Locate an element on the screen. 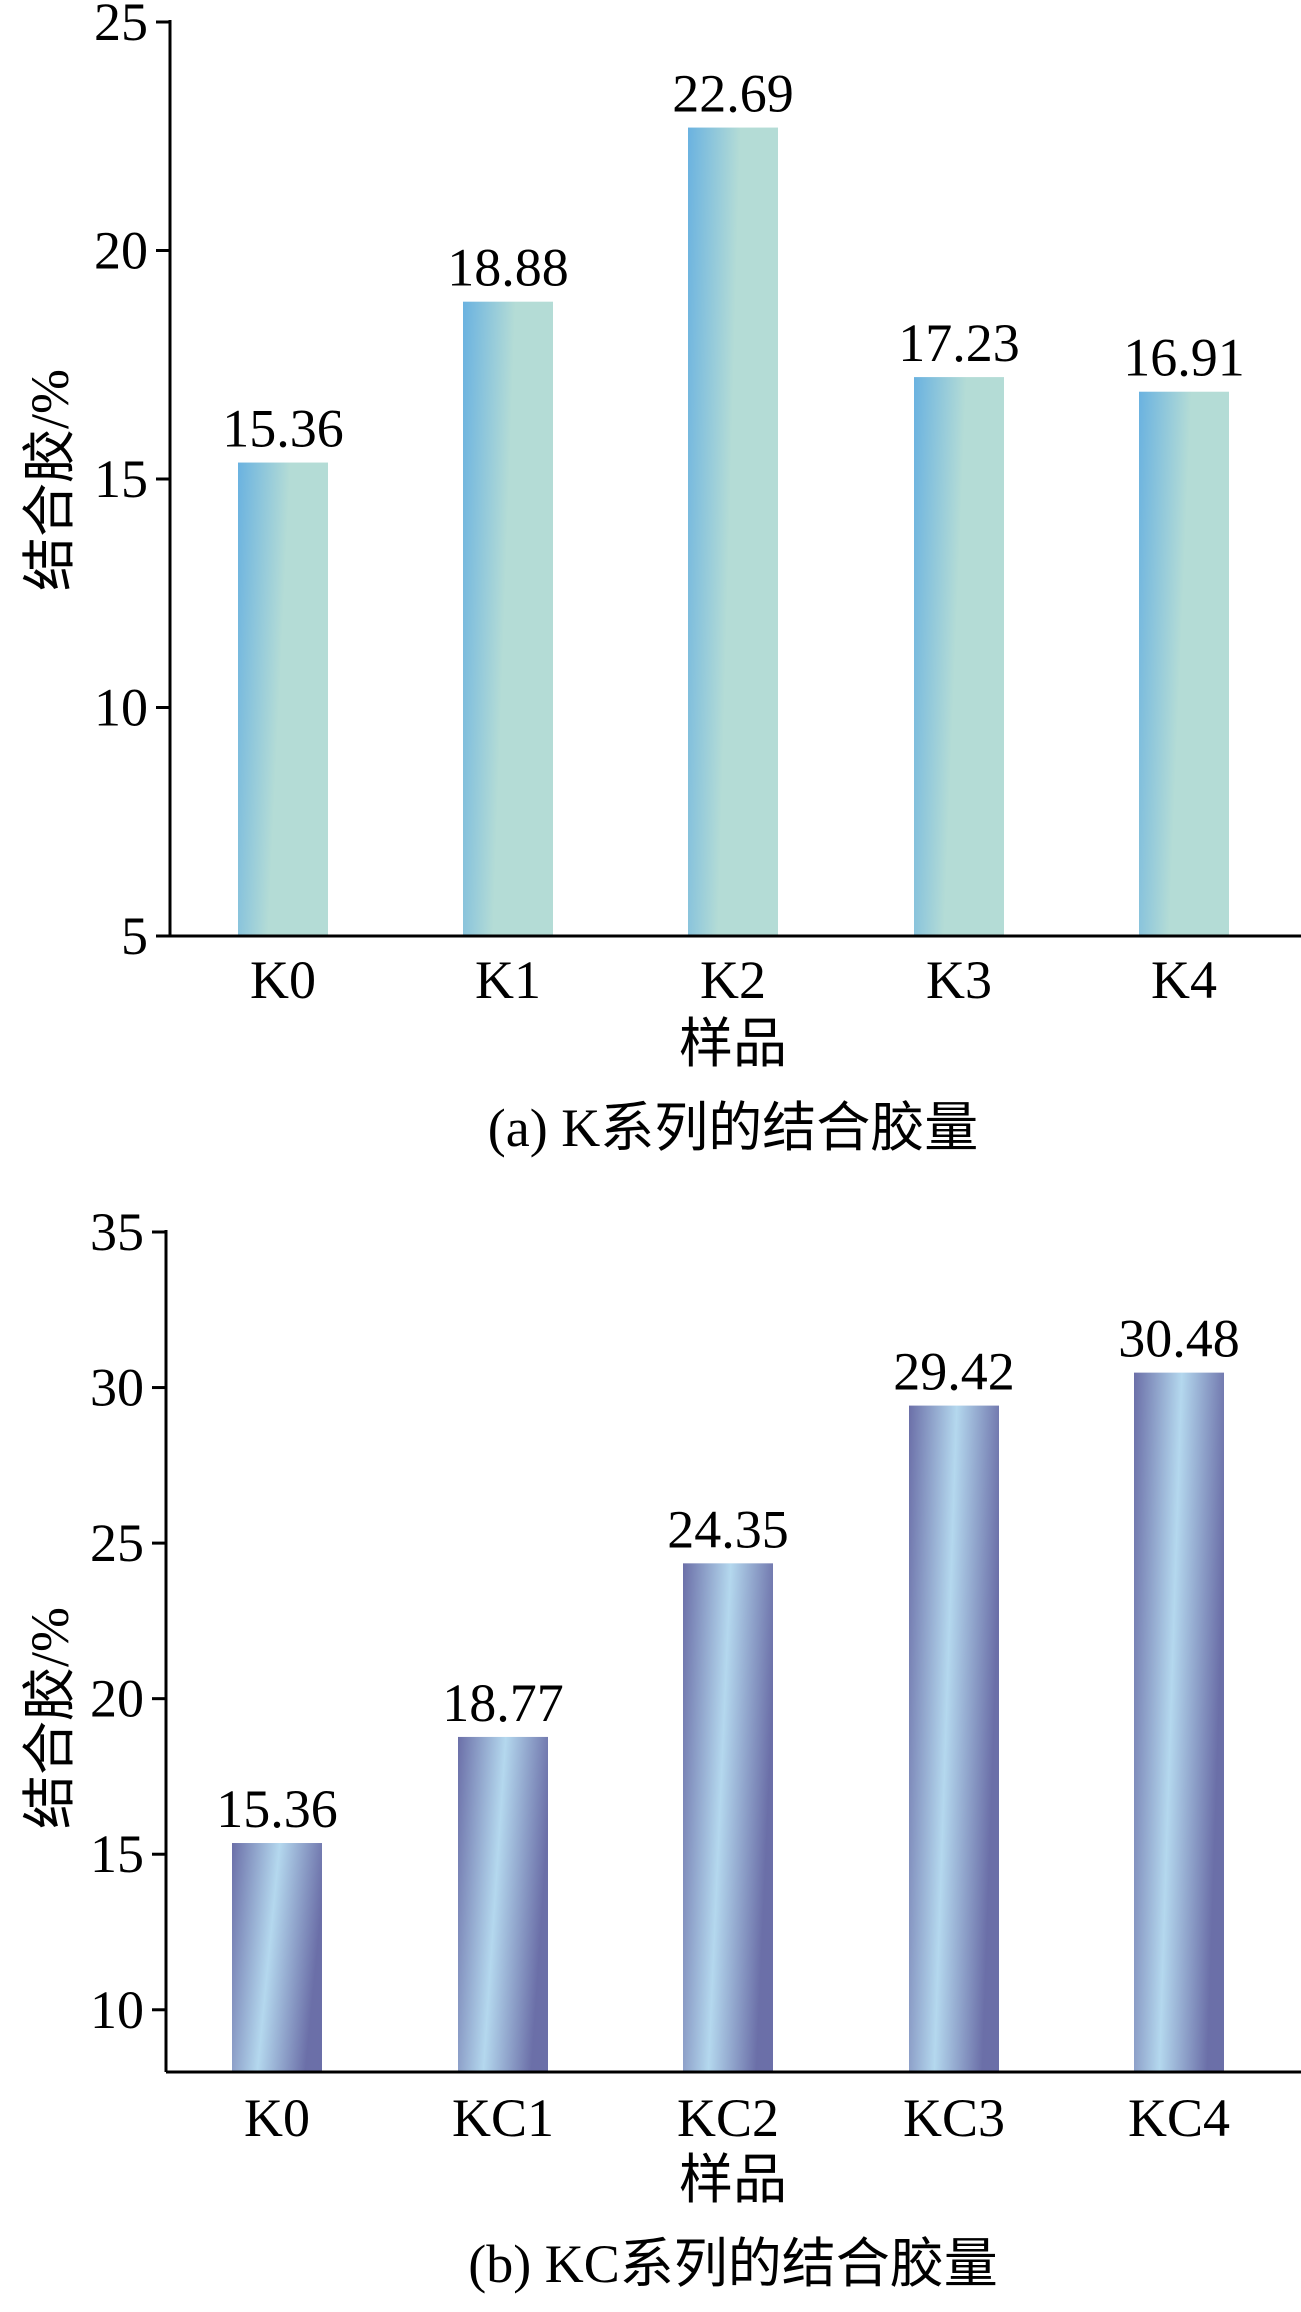  x-tick-label-kc2: KC2 is located at coordinates (728, 2118).